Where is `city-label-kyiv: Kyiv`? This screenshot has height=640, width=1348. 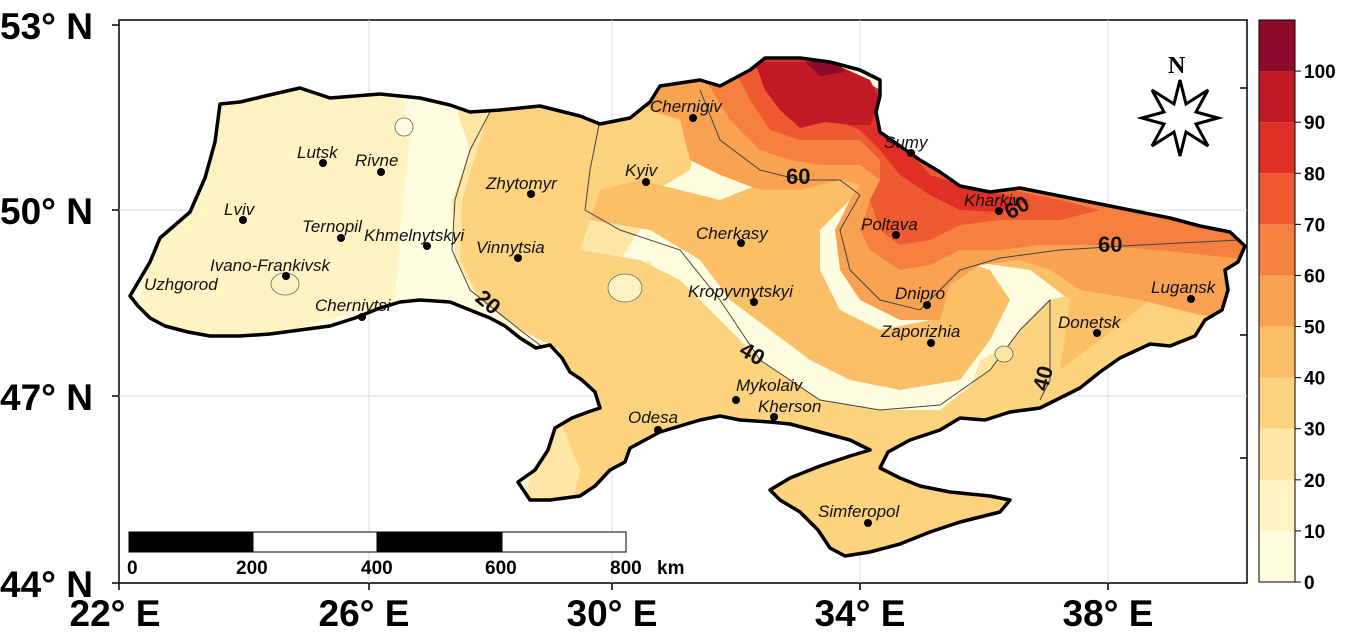
city-label-kyiv: Kyiv is located at coordinates (642, 170).